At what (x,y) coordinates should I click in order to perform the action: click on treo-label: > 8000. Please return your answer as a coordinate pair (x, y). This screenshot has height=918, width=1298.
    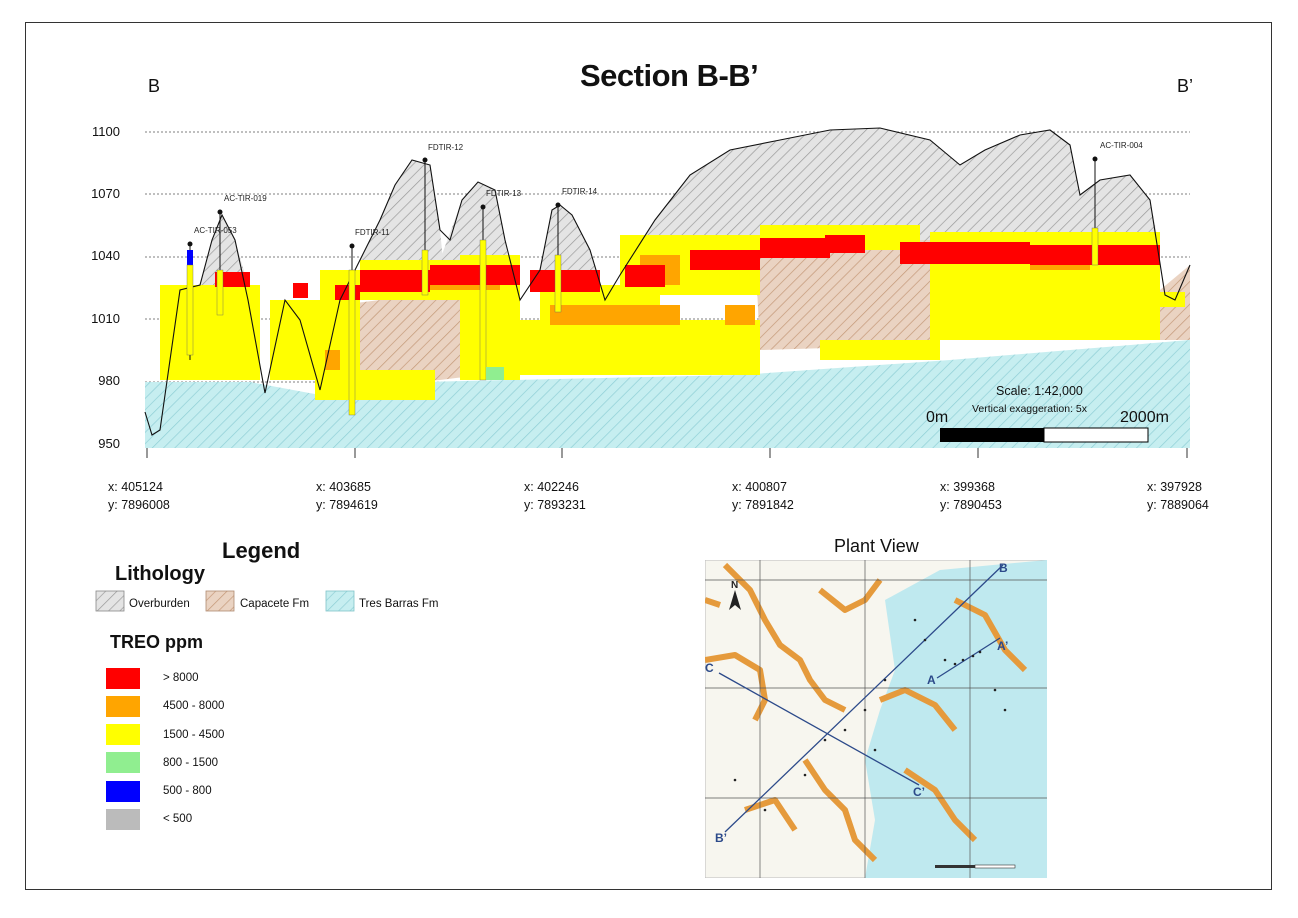
    Looking at the image, I should click on (181, 678).